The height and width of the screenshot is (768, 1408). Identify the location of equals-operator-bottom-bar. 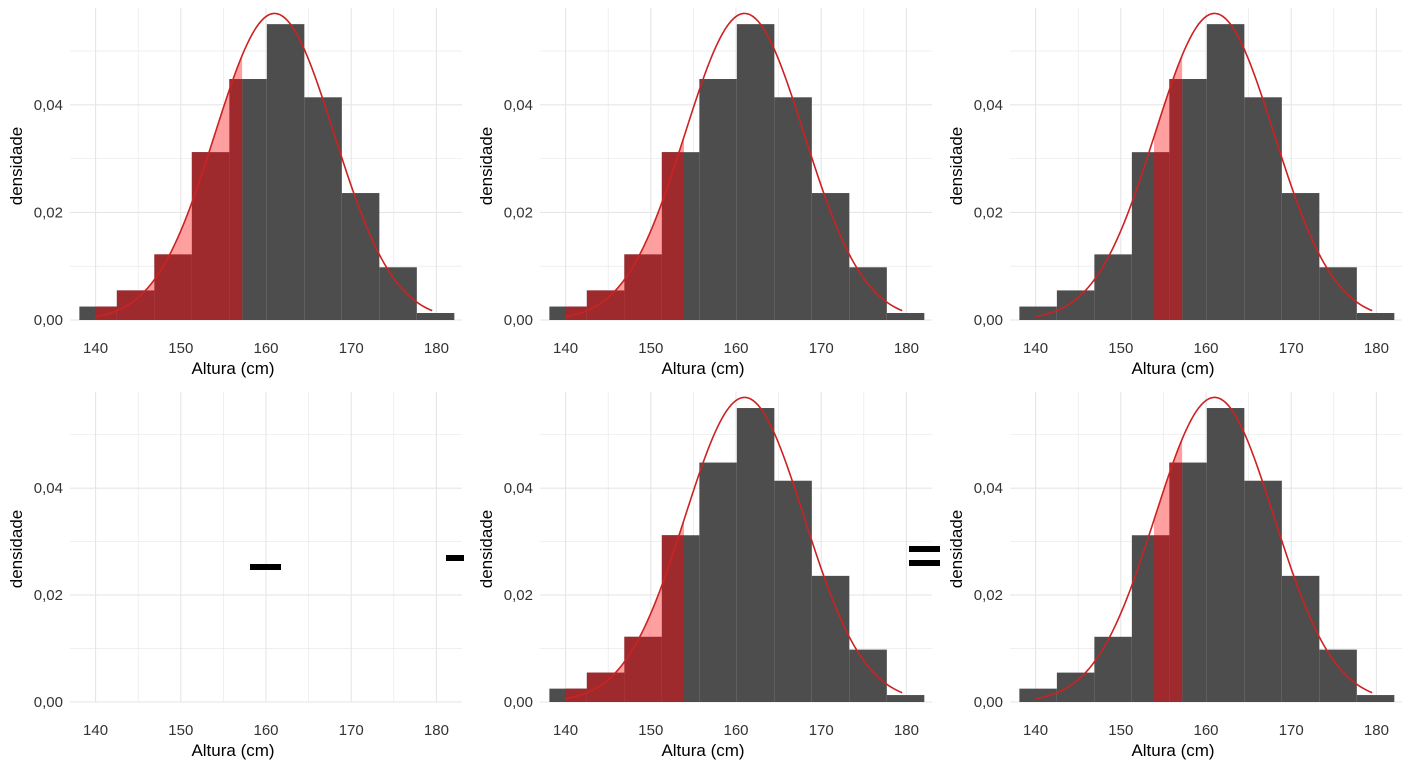
(924, 563).